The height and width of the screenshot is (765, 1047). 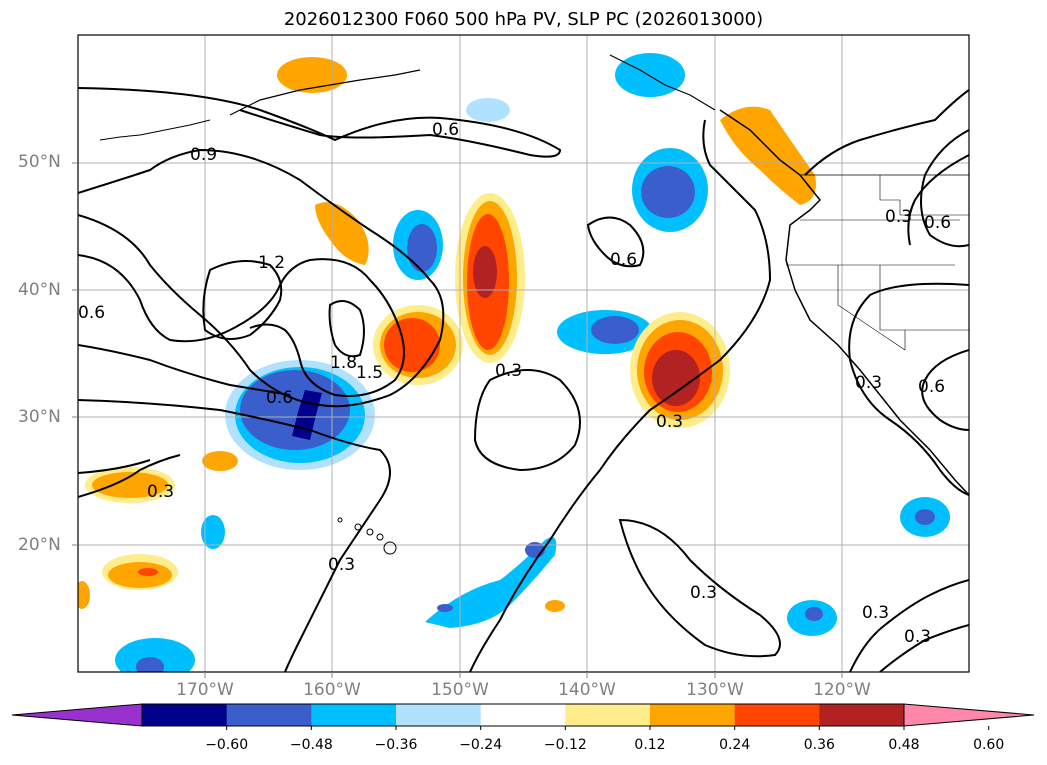 What do you see at coordinates (924, 648) in the screenshot?
I see `contour-0.3-southeast-2` at bounding box center [924, 648].